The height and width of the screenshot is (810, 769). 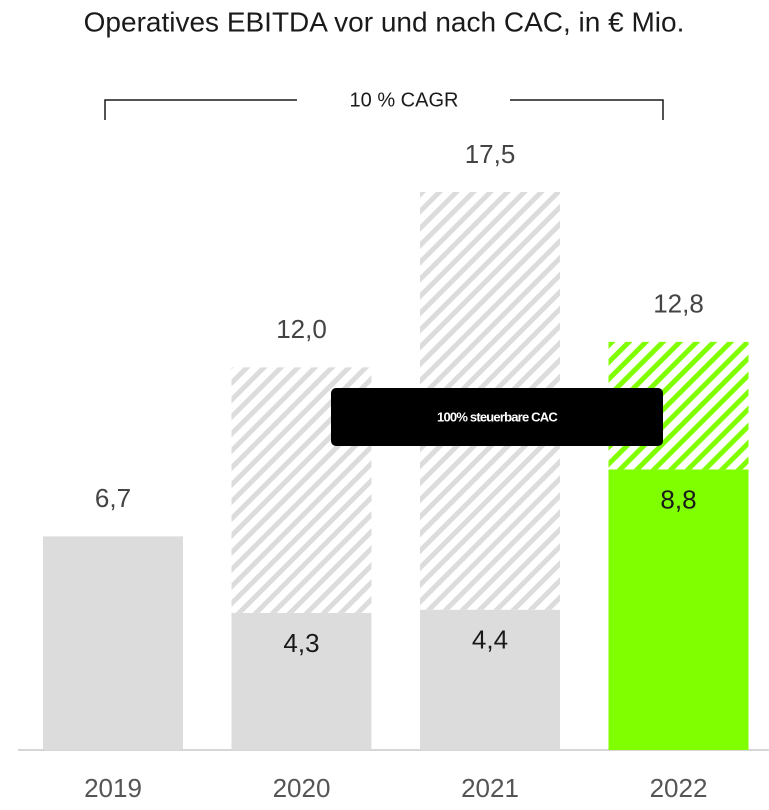 What do you see at coordinates (301, 329) in the screenshot?
I see `total-value-label: 12,0` at bounding box center [301, 329].